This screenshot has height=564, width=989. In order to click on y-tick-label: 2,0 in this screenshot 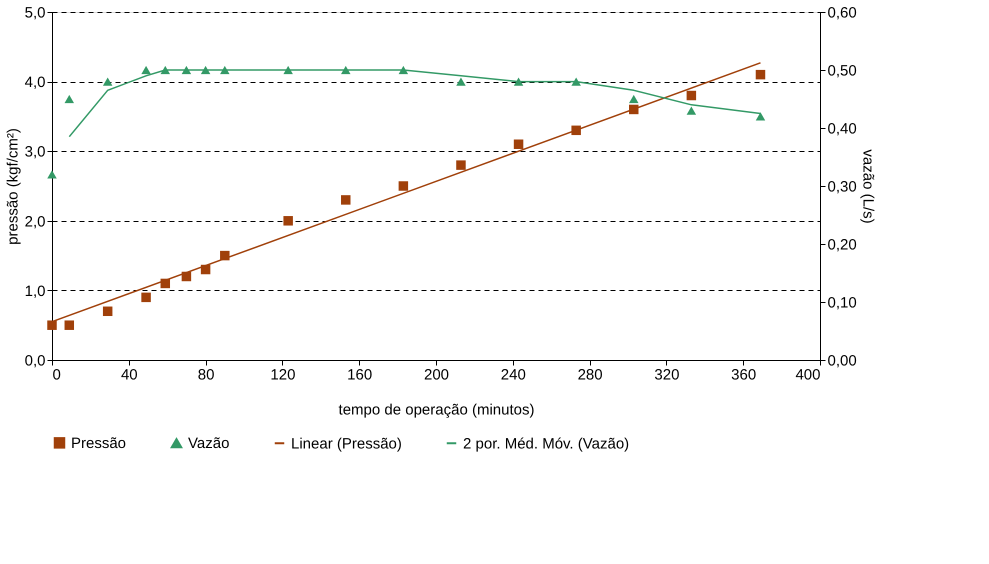, I will do `click(35, 221)`.